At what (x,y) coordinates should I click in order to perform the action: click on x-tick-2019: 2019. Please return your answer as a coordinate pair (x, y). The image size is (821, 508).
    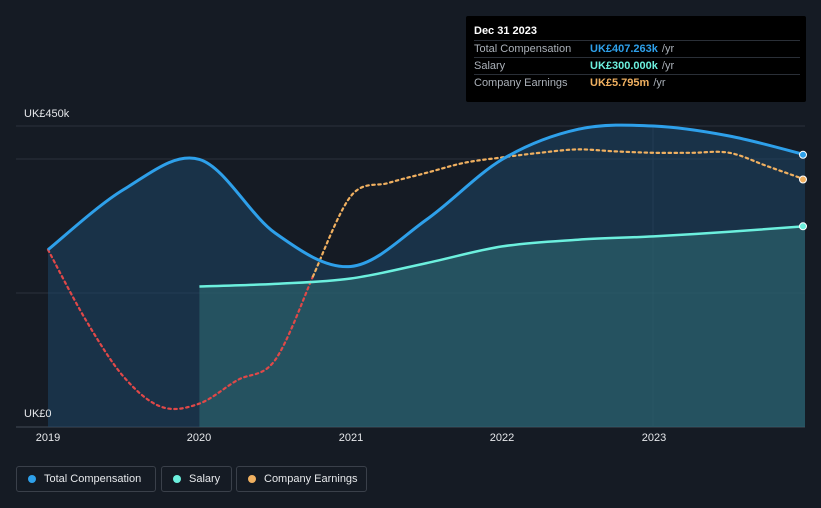
    Looking at the image, I should click on (48, 438).